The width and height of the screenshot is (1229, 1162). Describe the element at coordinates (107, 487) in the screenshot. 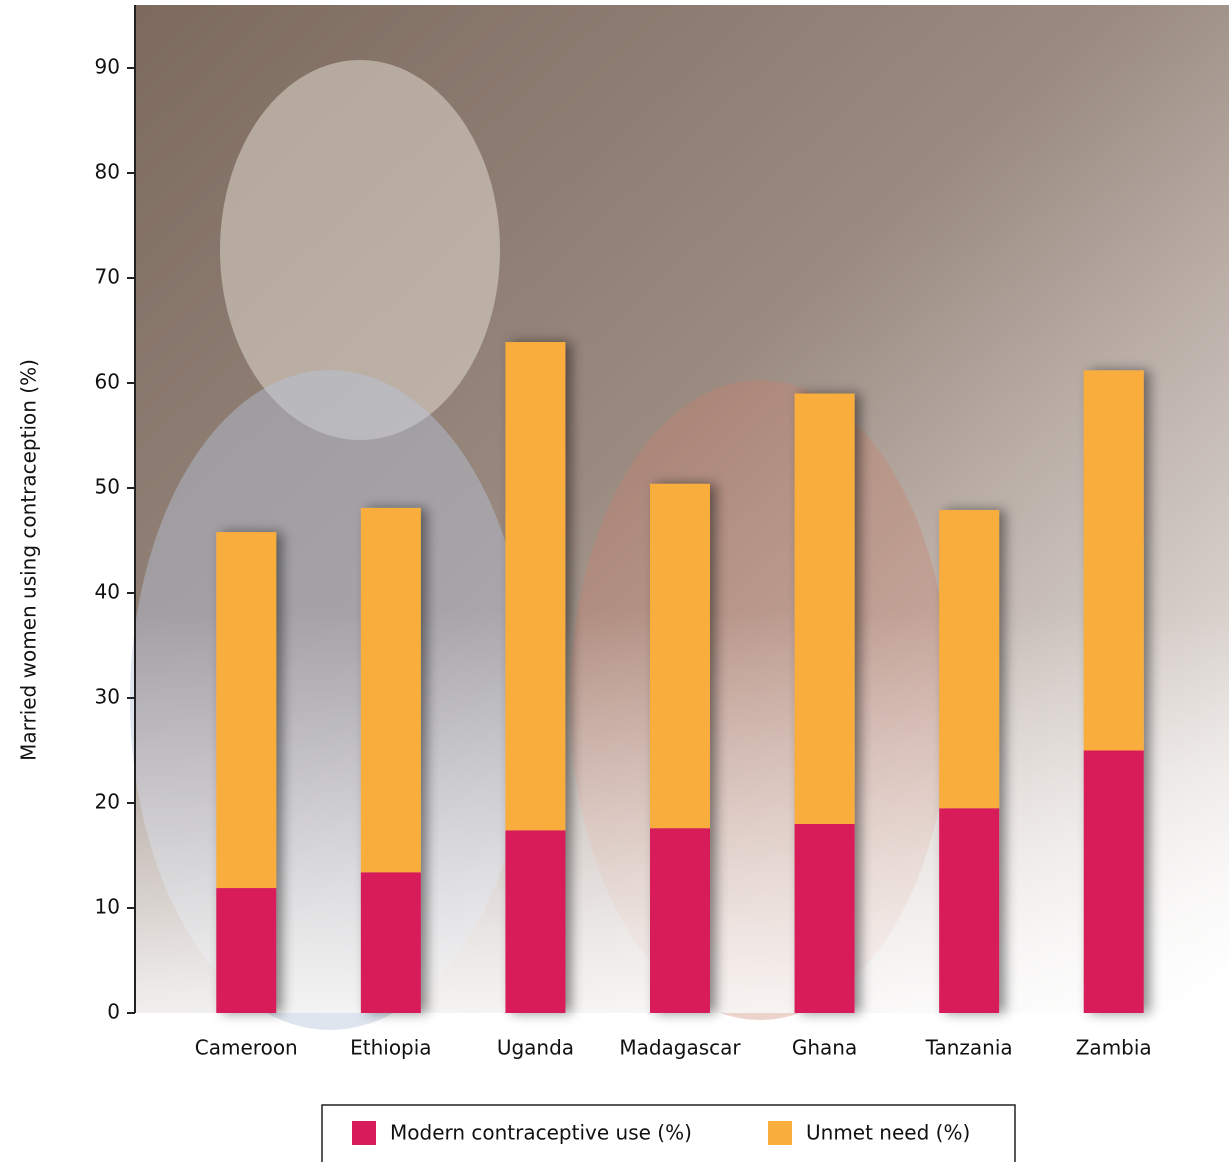

I see `y-tick-label: 50` at that location.